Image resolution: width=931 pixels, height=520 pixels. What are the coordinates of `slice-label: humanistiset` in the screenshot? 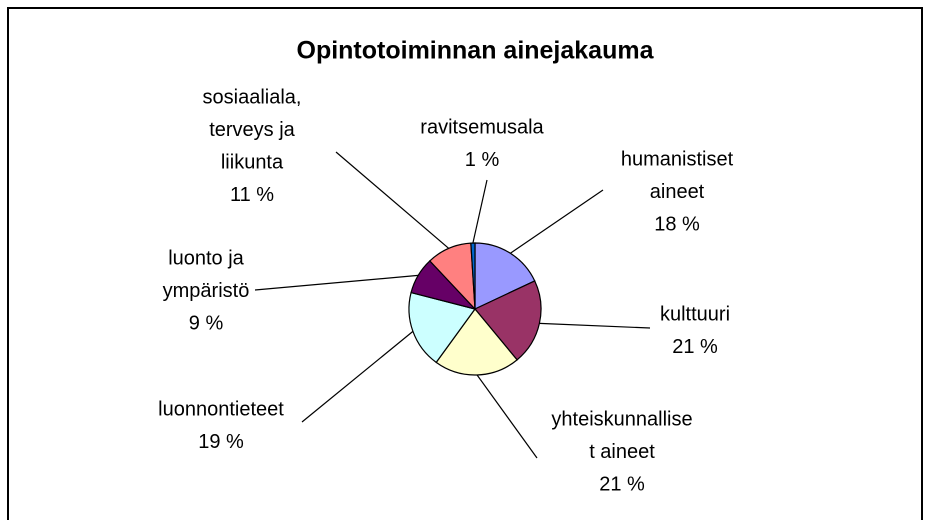 It's located at (677, 159).